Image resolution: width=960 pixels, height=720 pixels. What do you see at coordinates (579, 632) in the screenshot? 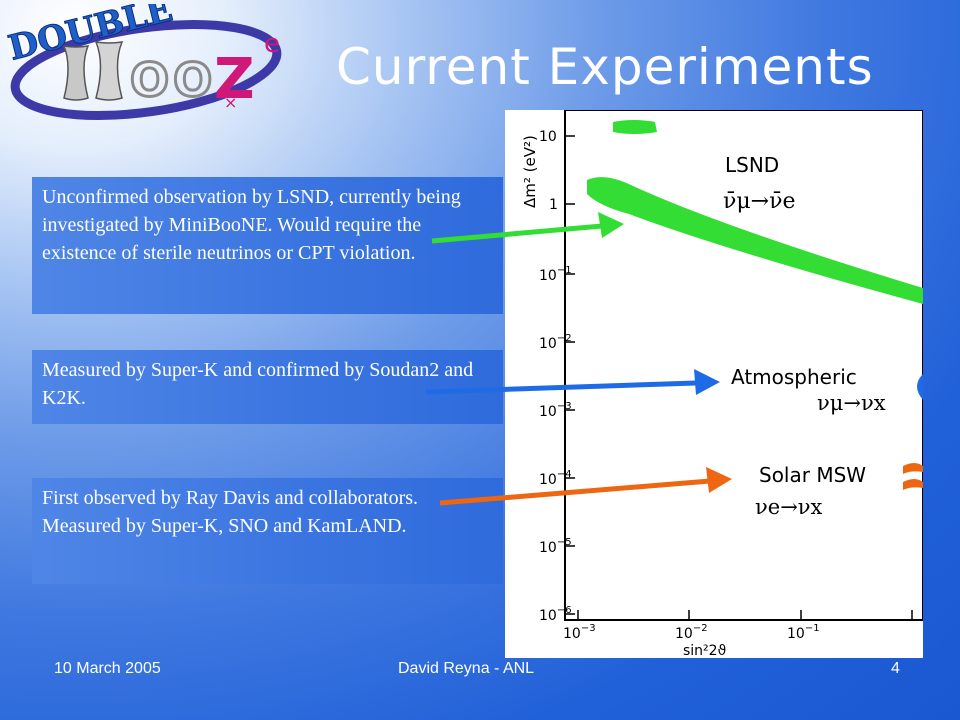
I see `x-tick-label-0: 10⁻³` at bounding box center [579, 632].